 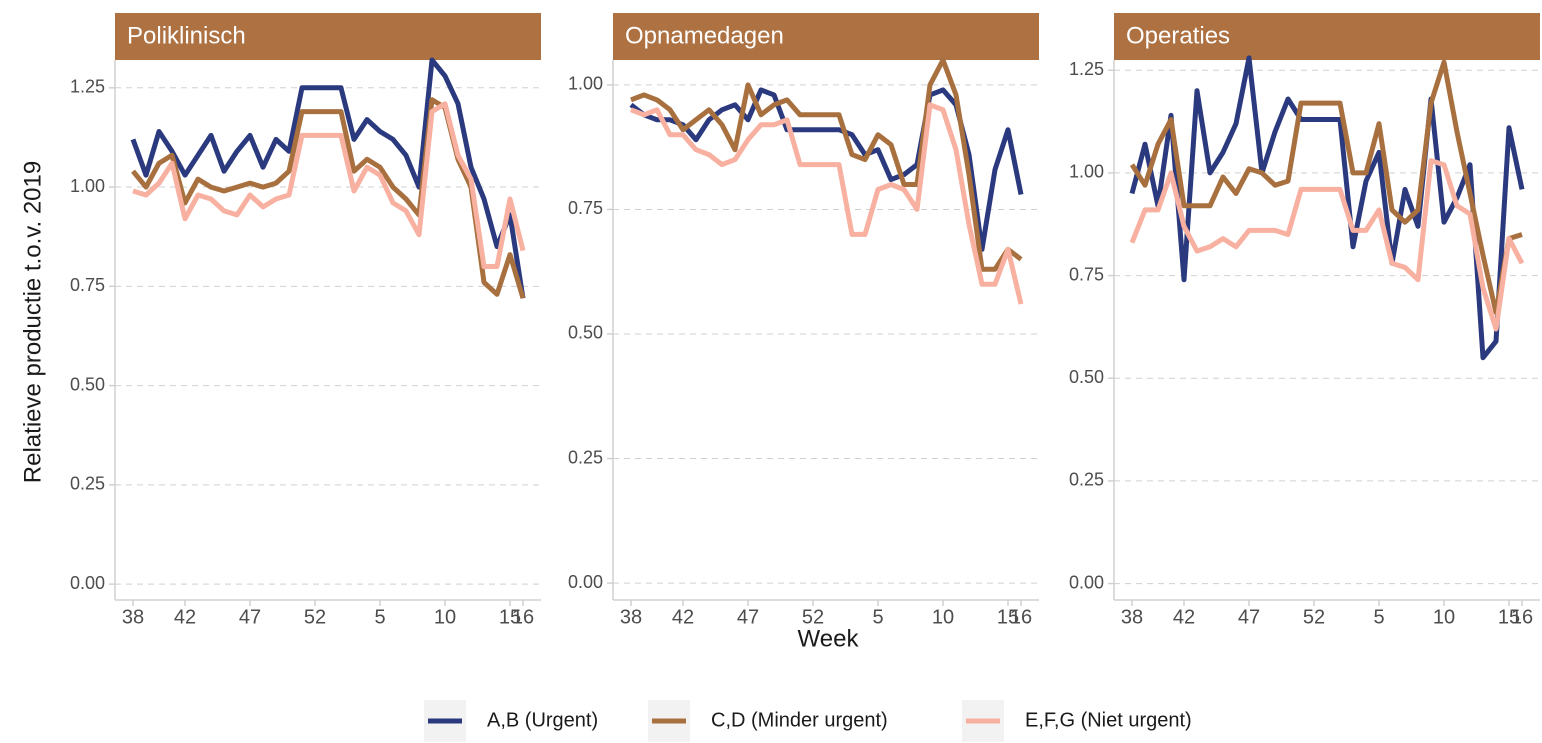 What do you see at coordinates (704, 35) in the screenshot?
I see `facet-title: Opnamedagen` at bounding box center [704, 35].